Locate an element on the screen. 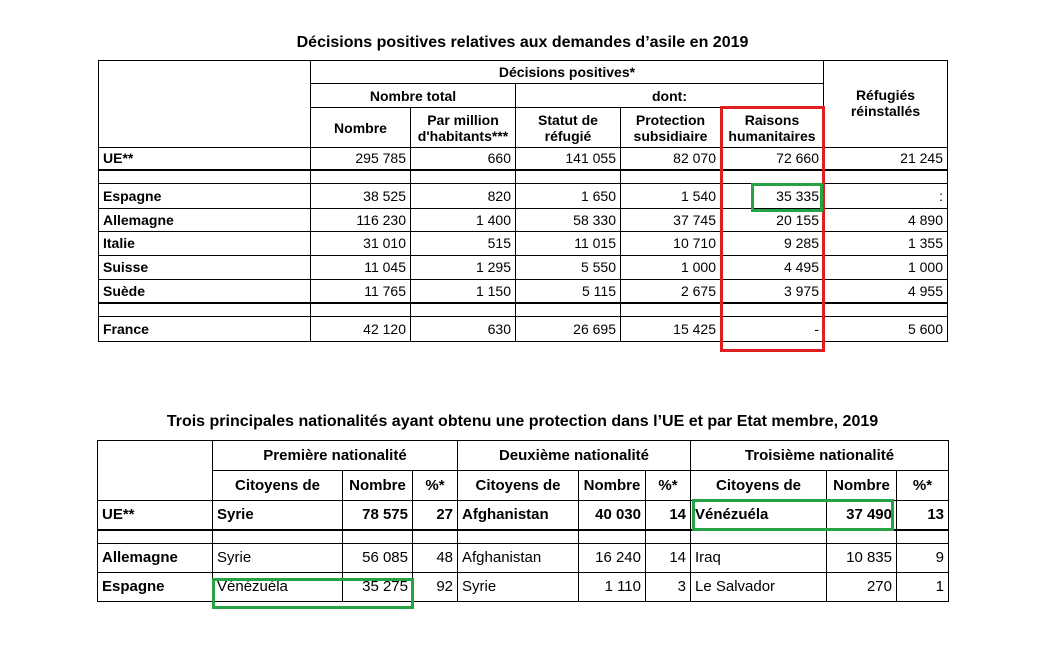 The width and height of the screenshot is (1054, 662). value-cell: 660 is located at coordinates (463, 158).